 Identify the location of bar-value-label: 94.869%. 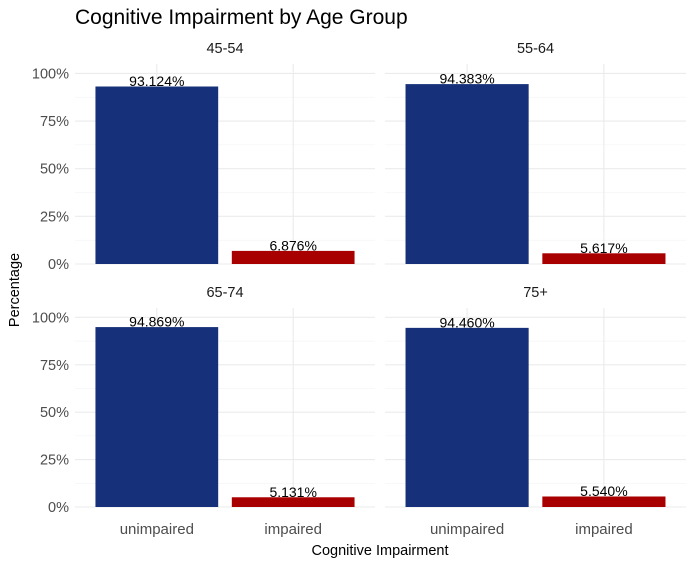
(156, 322).